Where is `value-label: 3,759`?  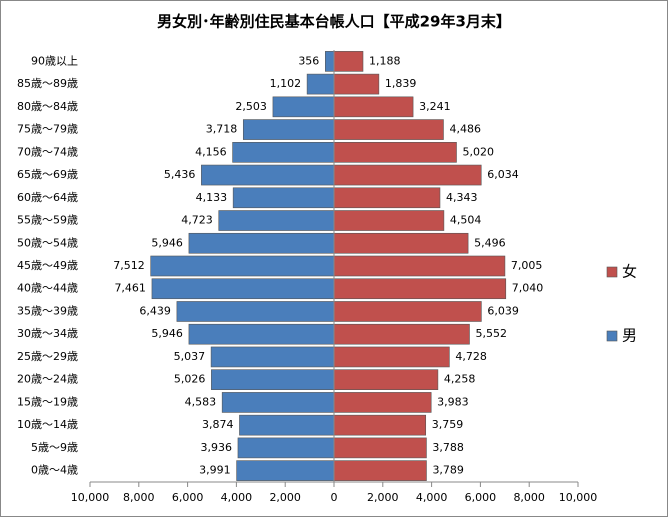 value-label: 3,759 is located at coordinates (448, 424).